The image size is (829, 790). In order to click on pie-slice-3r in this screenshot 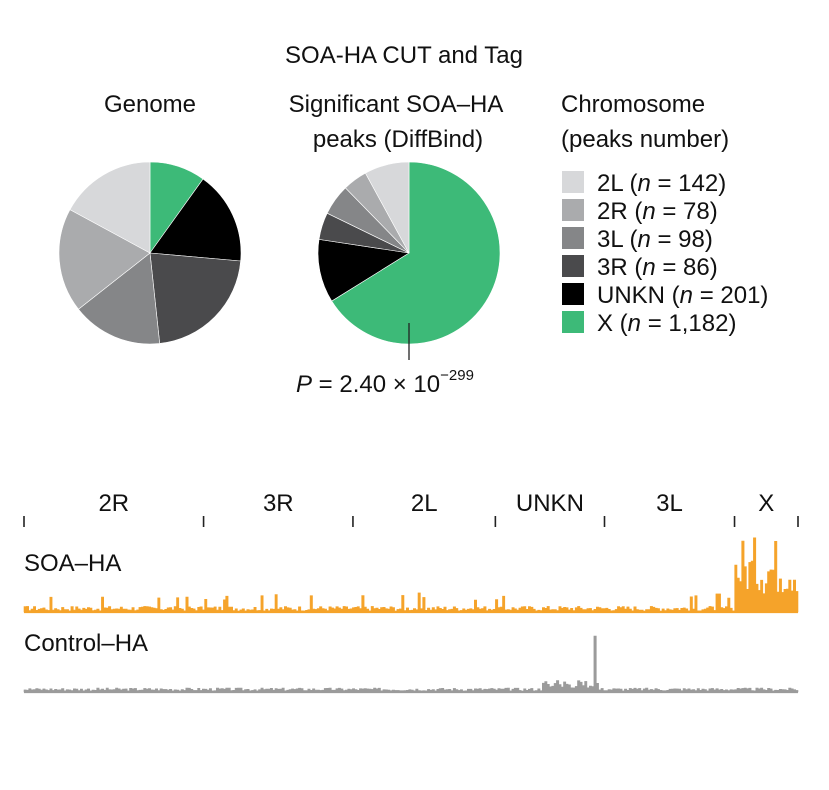, I will do `click(195, 298)`.